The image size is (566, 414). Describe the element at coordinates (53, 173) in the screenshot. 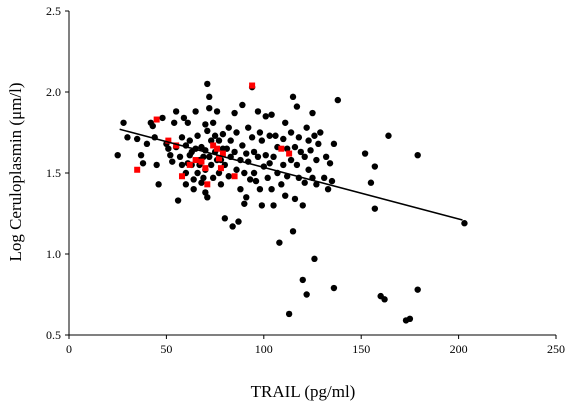

I see `y-tick-label: 1.5` at that location.